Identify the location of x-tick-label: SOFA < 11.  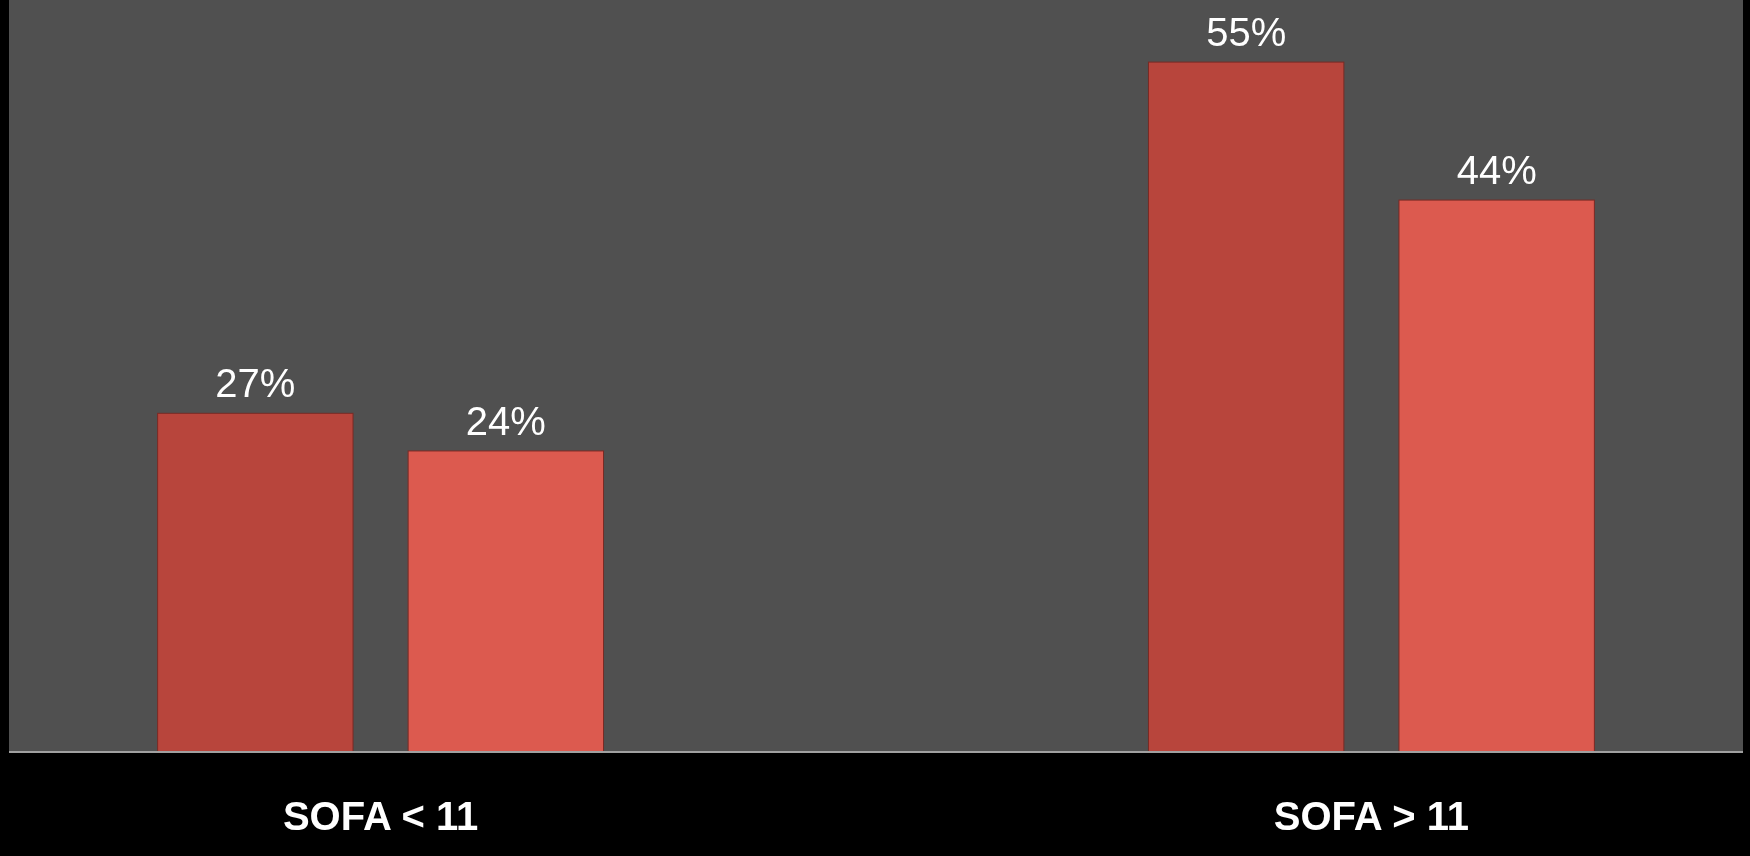
(380, 816).